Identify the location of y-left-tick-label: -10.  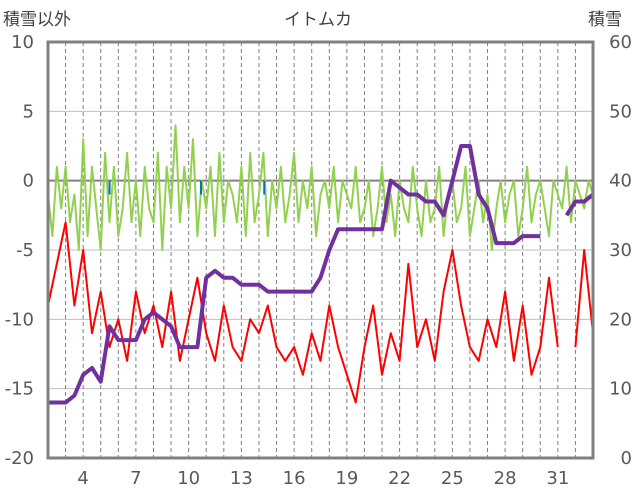
(19, 319).